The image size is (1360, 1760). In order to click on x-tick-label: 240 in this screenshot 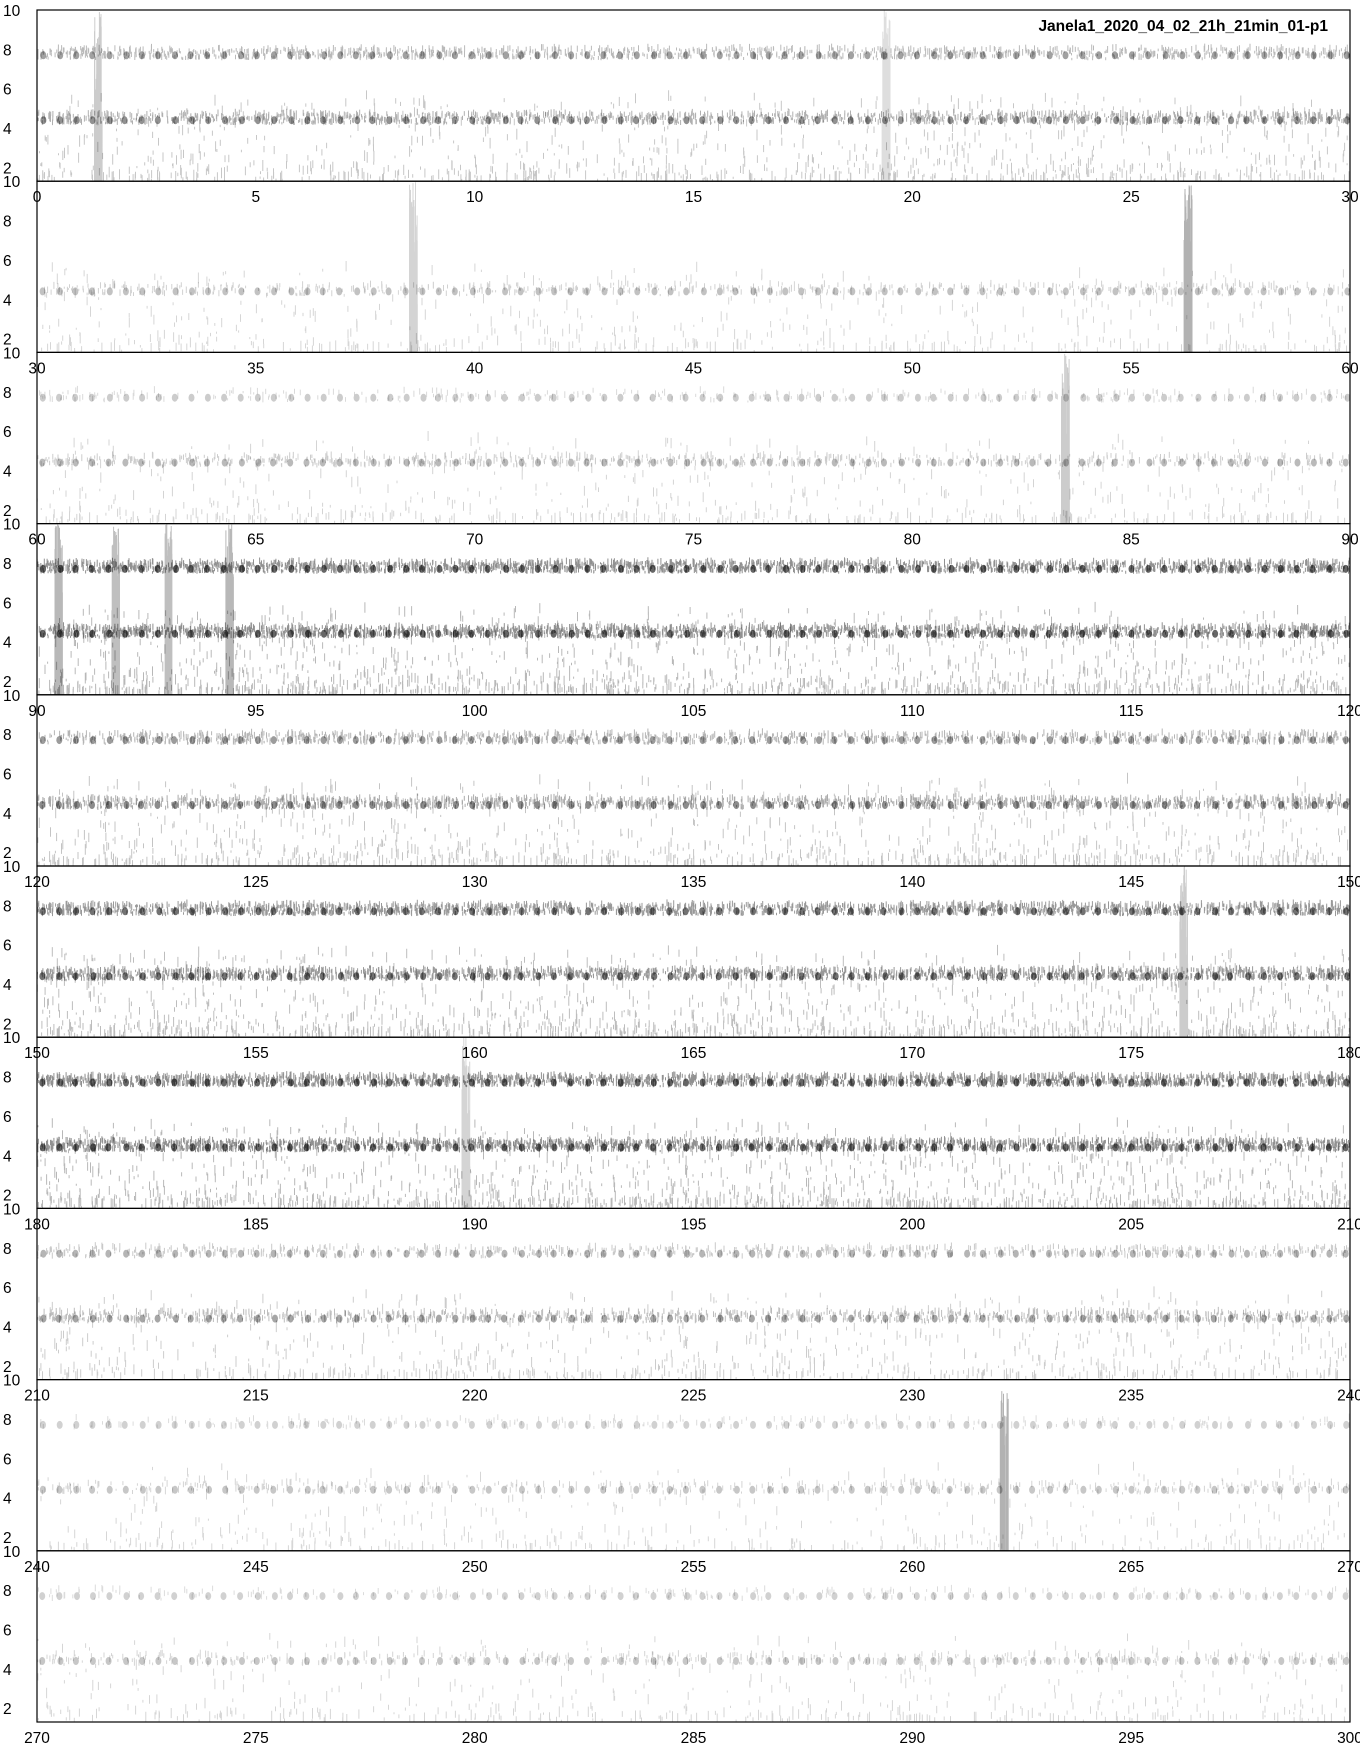, I will do `click(1348, 1396)`.